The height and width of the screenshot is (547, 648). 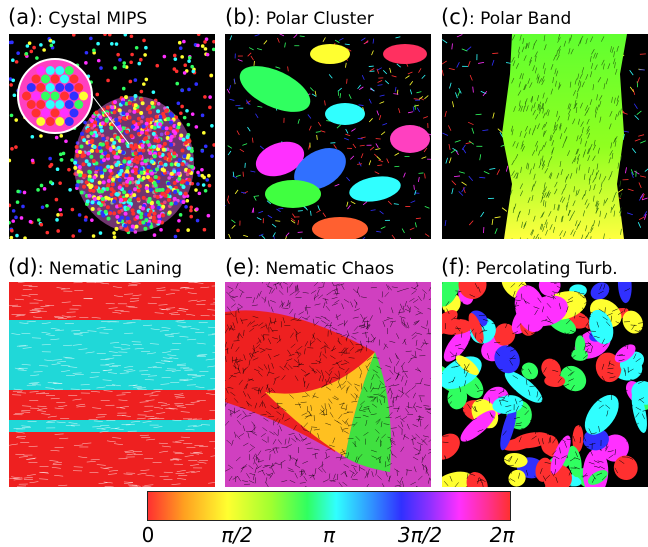 I want to click on panel-e-svg, so click(x=328, y=384).